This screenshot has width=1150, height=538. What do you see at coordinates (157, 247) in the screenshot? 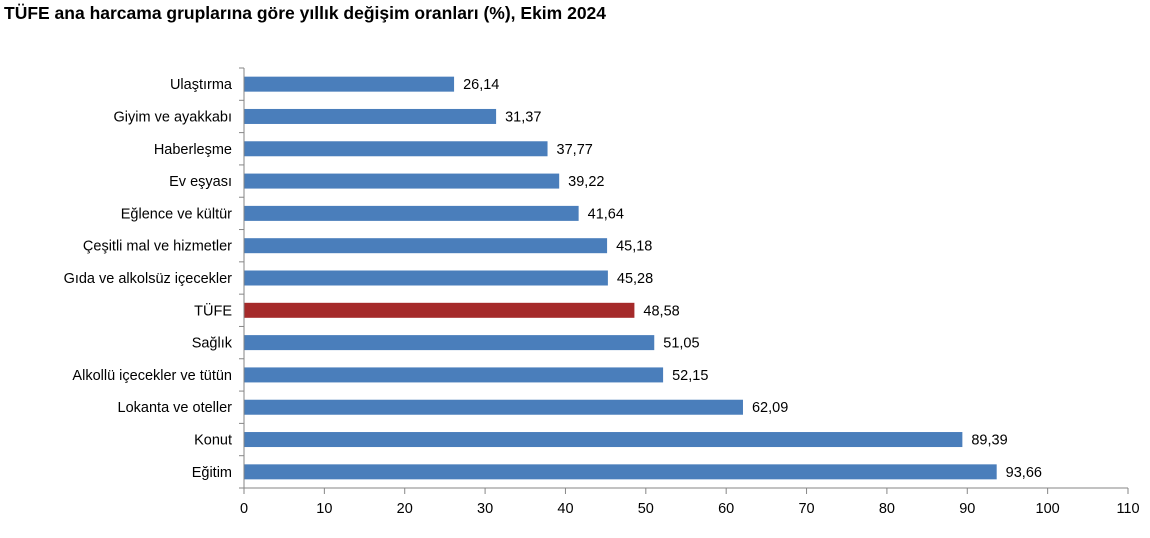
I see `category-label: Çeşitli mal ve hizmetler` at bounding box center [157, 247].